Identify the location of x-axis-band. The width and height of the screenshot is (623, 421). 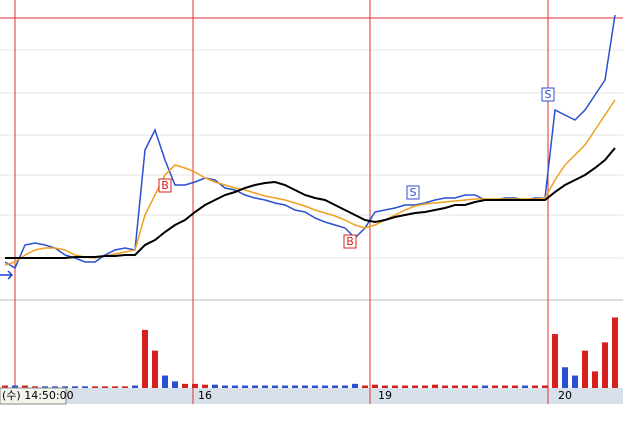
(311, 396).